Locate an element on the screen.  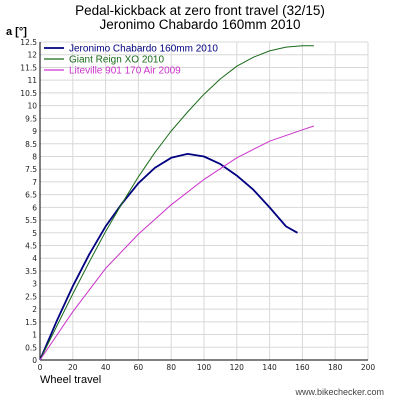
x-tick-label: 140 is located at coordinates (269, 367).